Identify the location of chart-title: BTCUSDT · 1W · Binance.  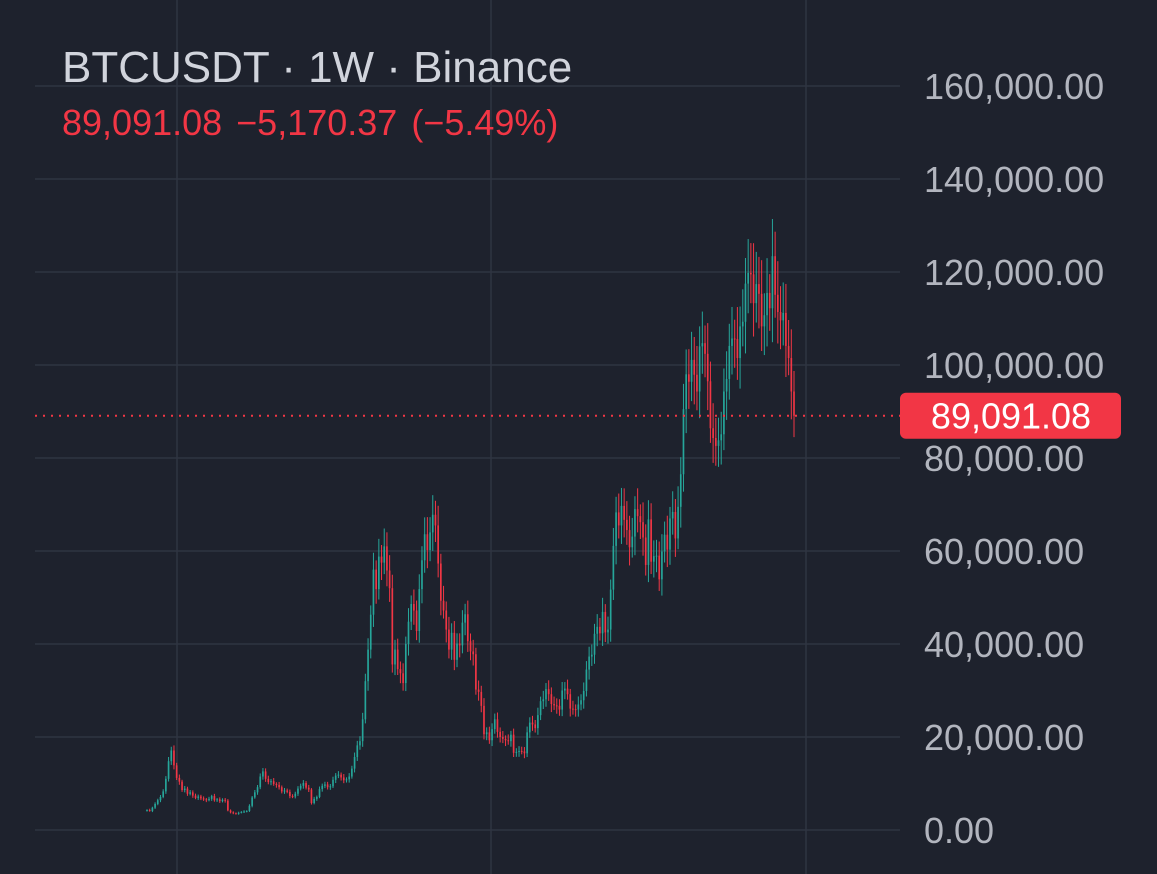
(317, 67).